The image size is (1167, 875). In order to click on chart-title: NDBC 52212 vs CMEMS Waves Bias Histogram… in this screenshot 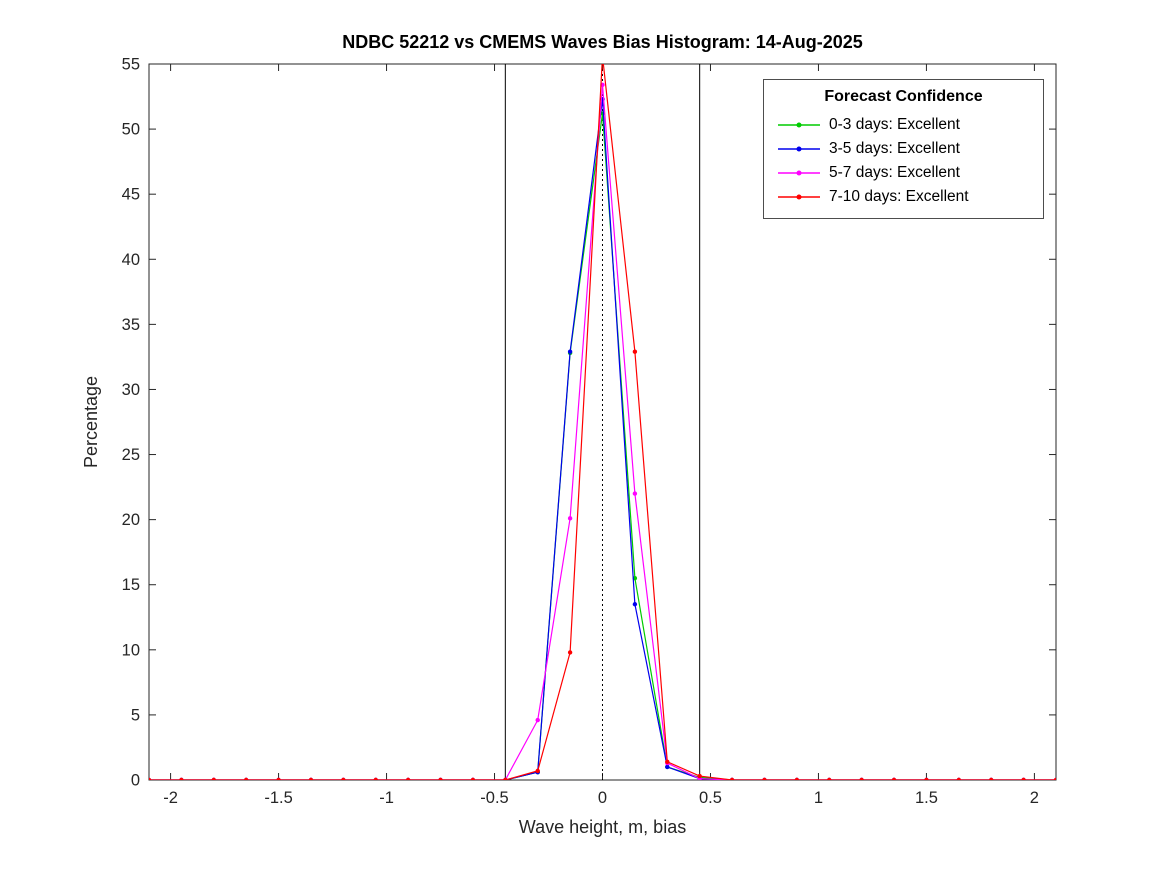, I will do `click(602, 42)`.